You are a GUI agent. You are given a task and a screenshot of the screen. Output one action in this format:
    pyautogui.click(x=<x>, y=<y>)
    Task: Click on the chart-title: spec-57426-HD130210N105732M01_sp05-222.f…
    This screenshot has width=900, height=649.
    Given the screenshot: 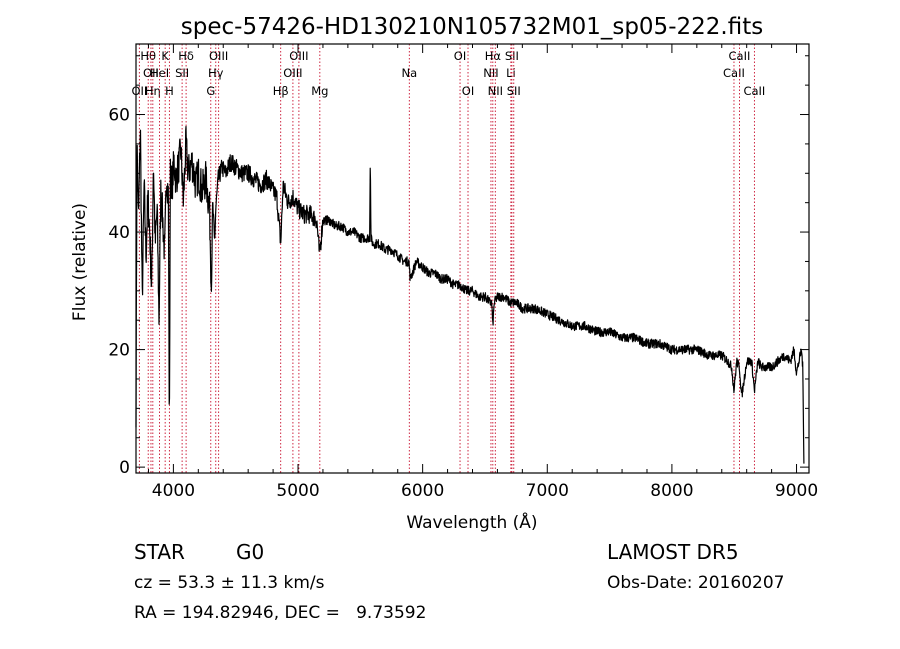 What is the action you would take?
    pyautogui.click(x=472, y=27)
    